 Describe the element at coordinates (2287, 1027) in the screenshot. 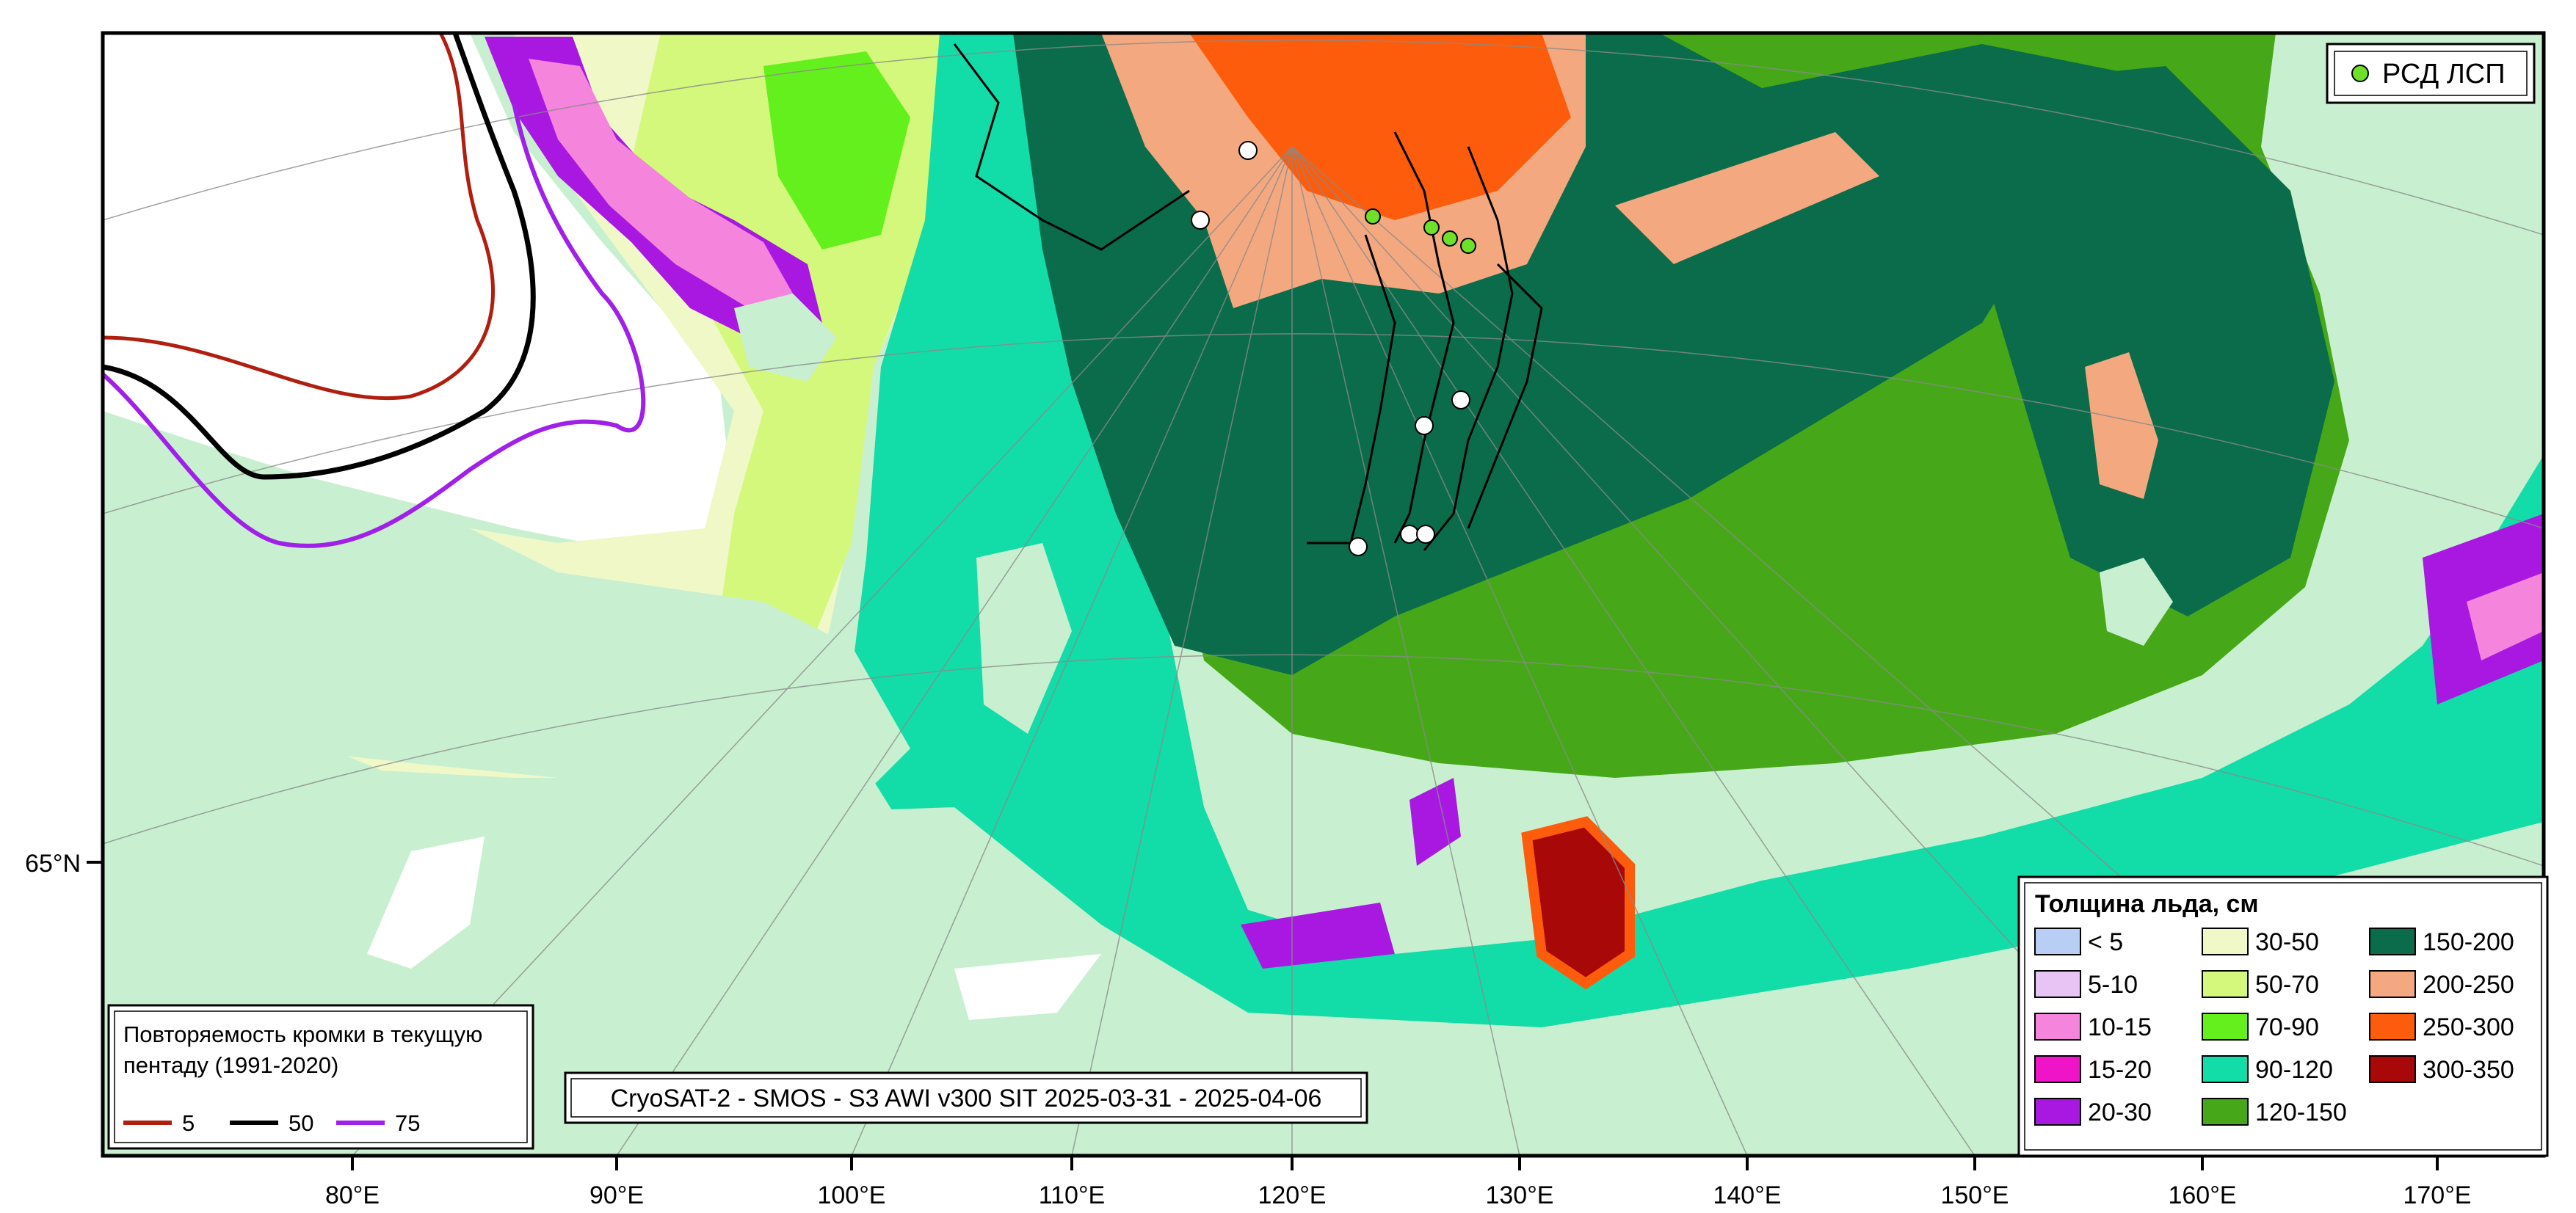

I see `thickness-label: 70-90` at that location.